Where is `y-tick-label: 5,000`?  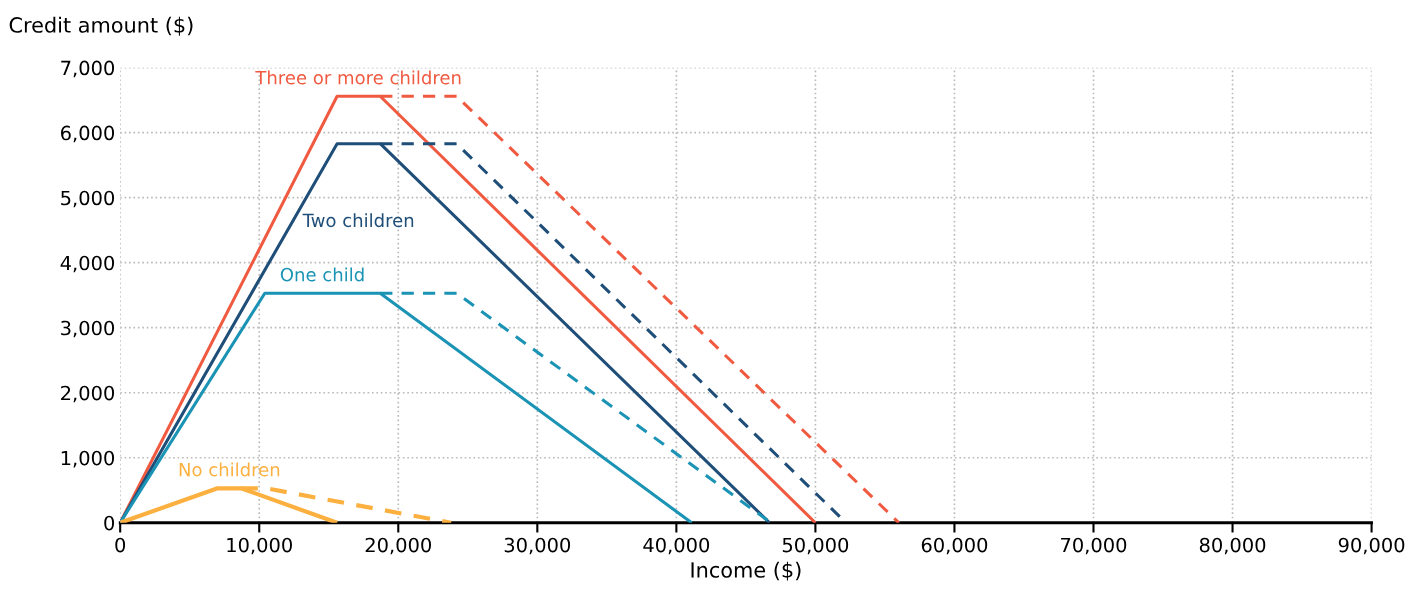 y-tick-label: 5,000 is located at coordinates (88, 199).